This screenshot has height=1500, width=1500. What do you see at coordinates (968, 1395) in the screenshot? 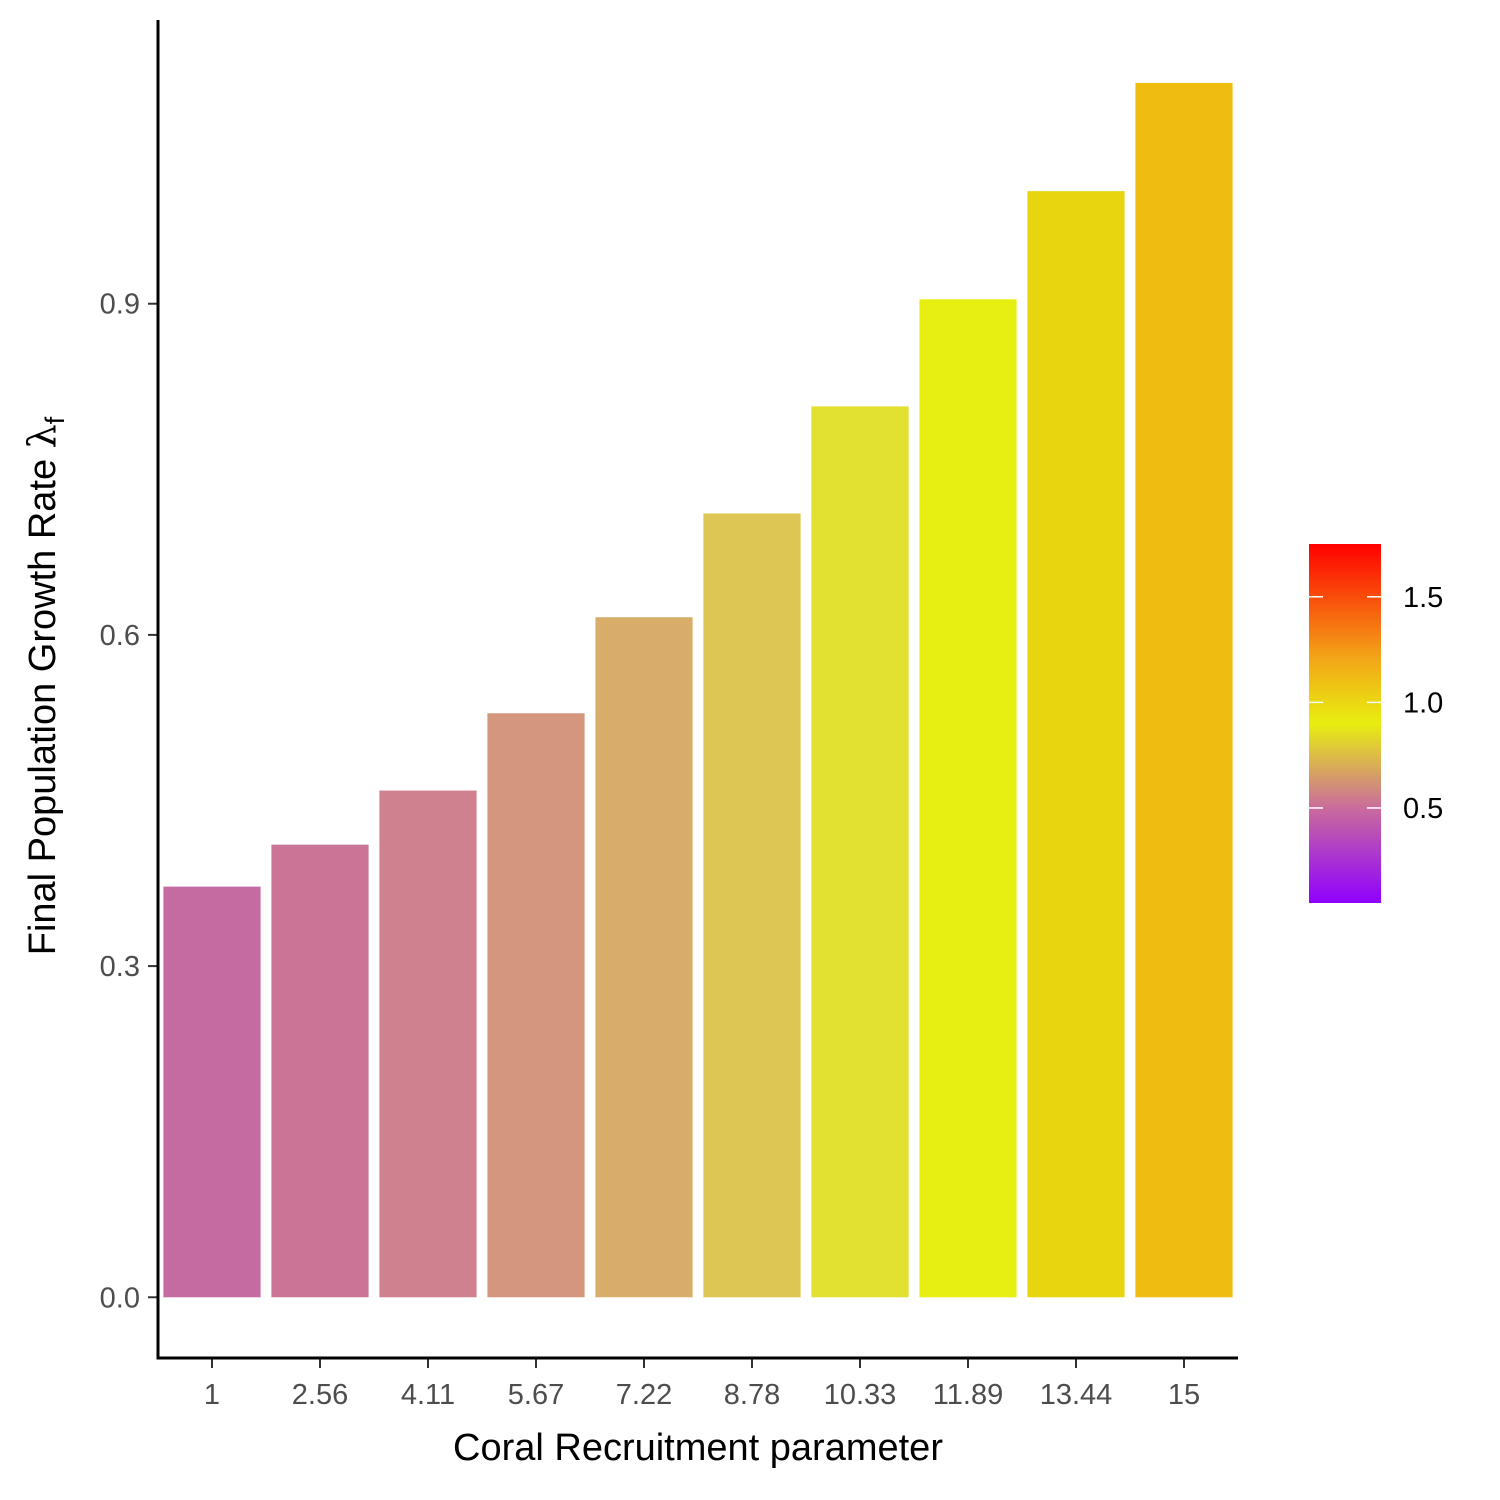
I see `x-tick-label: 11.89` at bounding box center [968, 1395].